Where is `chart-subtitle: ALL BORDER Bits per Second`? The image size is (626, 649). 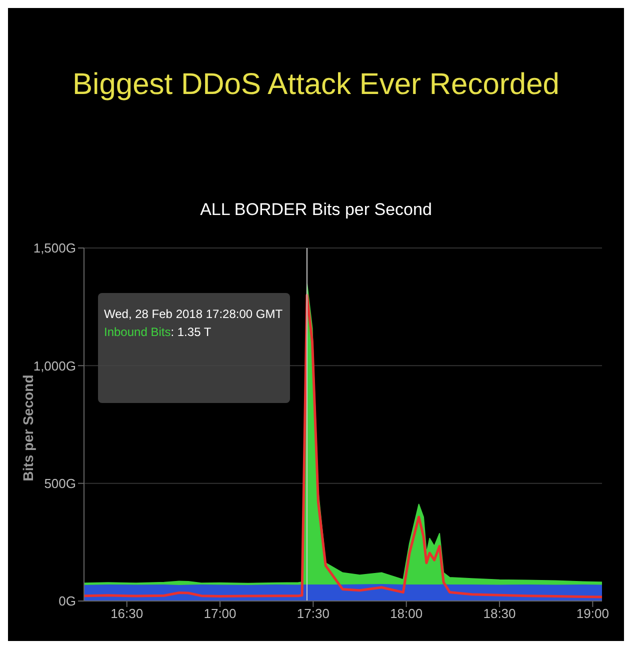 chart-subtitle: ALL BORDER Bits per Second is located at coordinates (316, 210).